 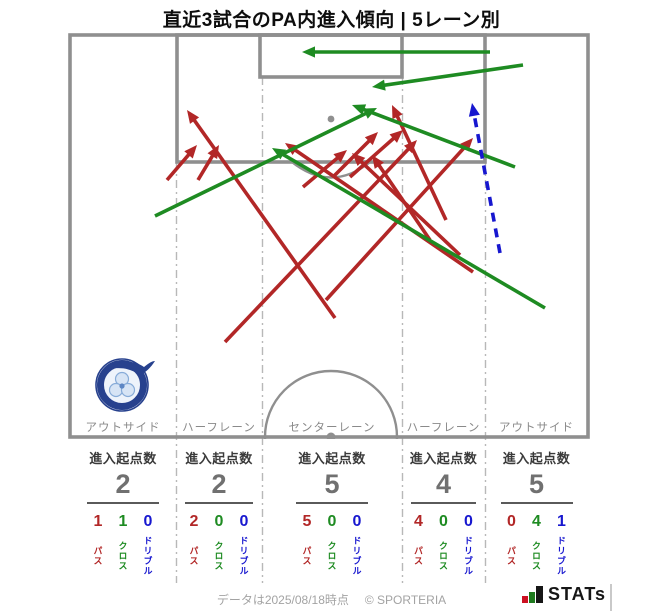 What do you see at coordinates (577, 594) in the screenshot?
I see `brand-text: STATs` at bounding box center [577, 594].